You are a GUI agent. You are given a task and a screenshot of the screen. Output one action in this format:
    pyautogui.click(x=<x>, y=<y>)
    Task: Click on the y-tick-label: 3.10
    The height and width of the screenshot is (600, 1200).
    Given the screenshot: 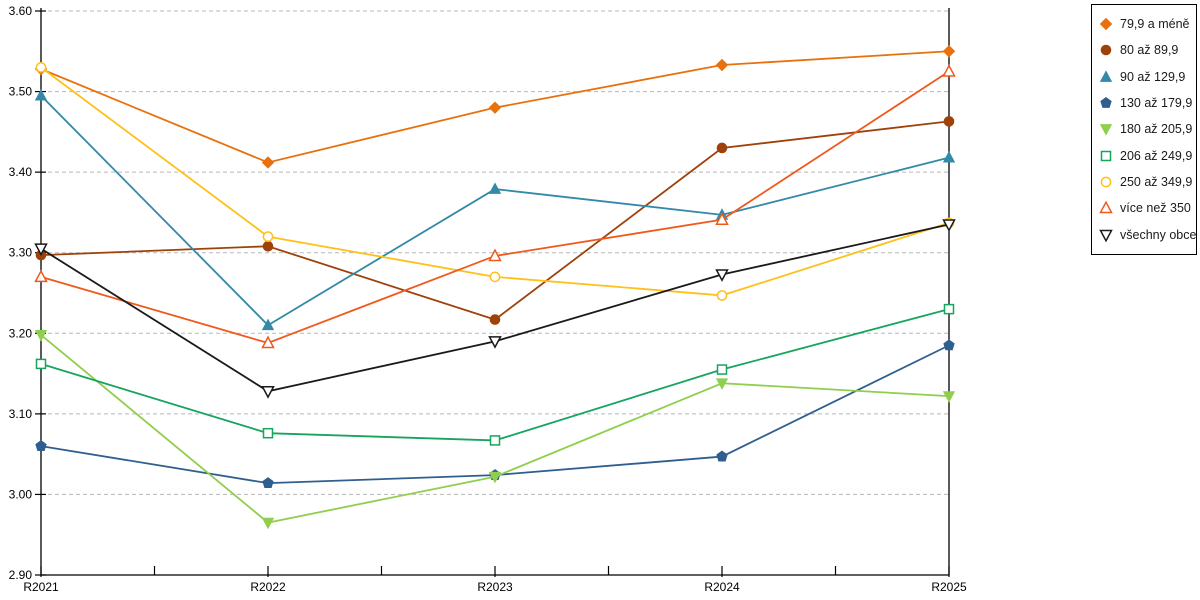 What is the action you would take?
    pyautogui.click(x=21, y=414)
    